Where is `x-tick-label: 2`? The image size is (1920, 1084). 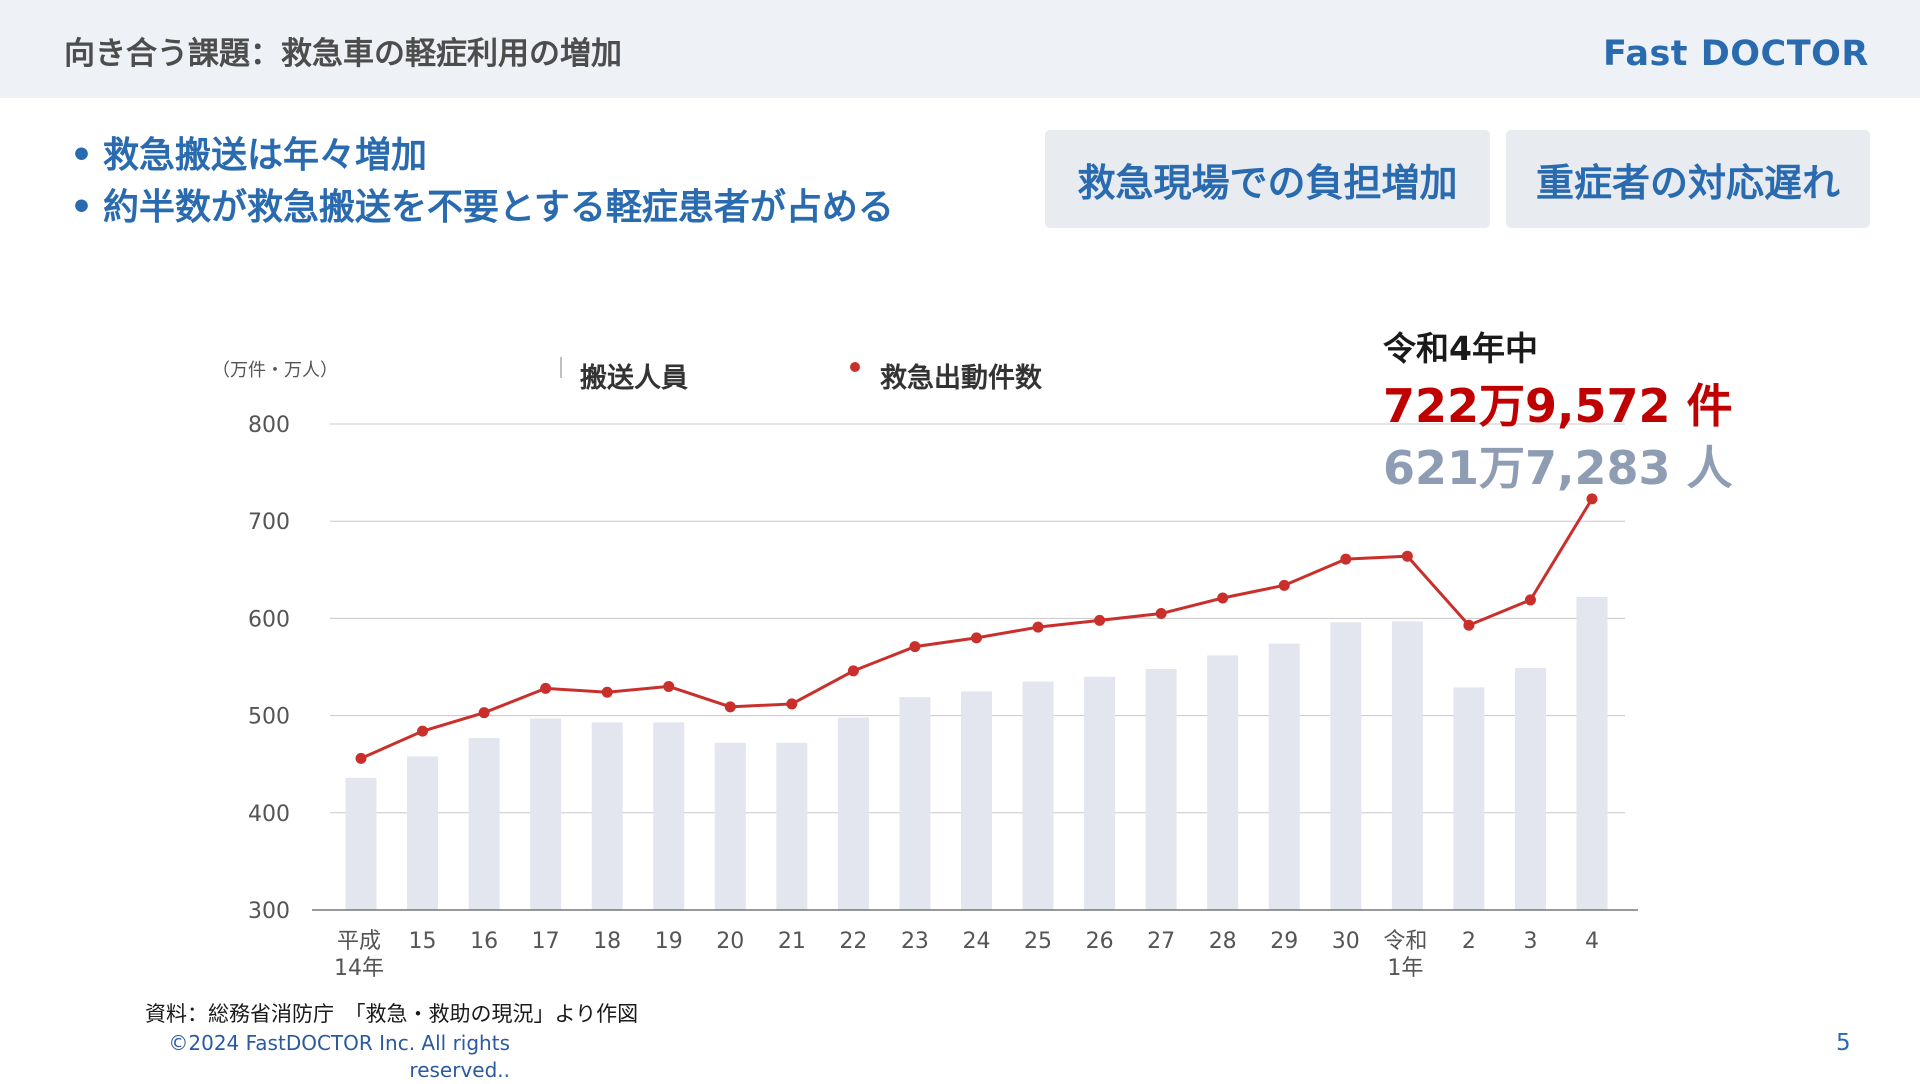 x-tick-label: 2 is located at coordinates (1469, 941).